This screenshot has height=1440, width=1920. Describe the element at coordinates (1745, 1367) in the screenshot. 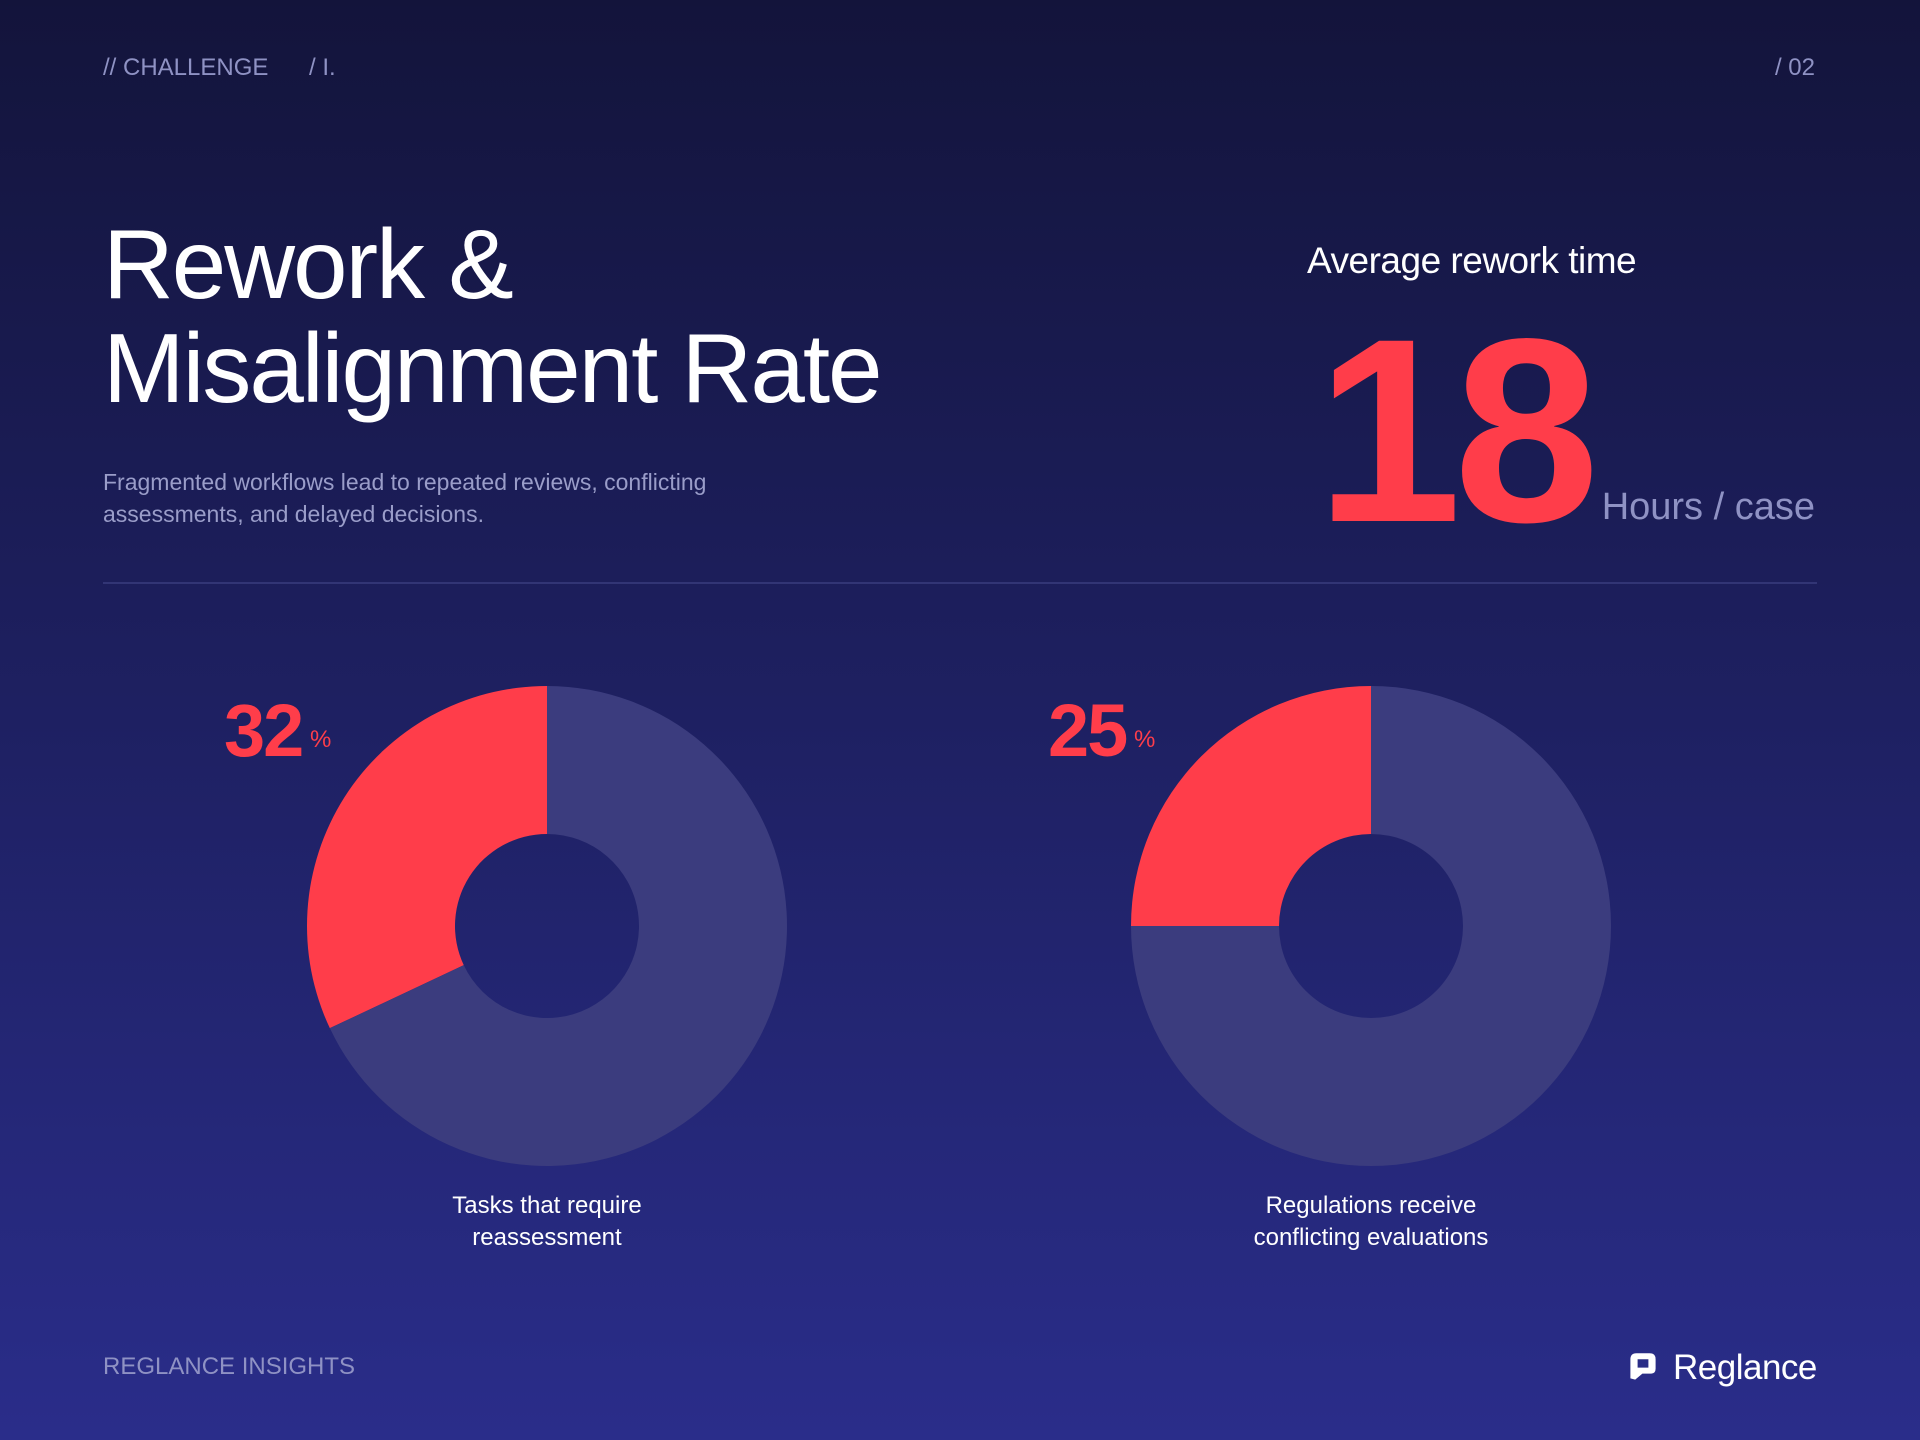

I see `brand-name: Reglance` at that location.